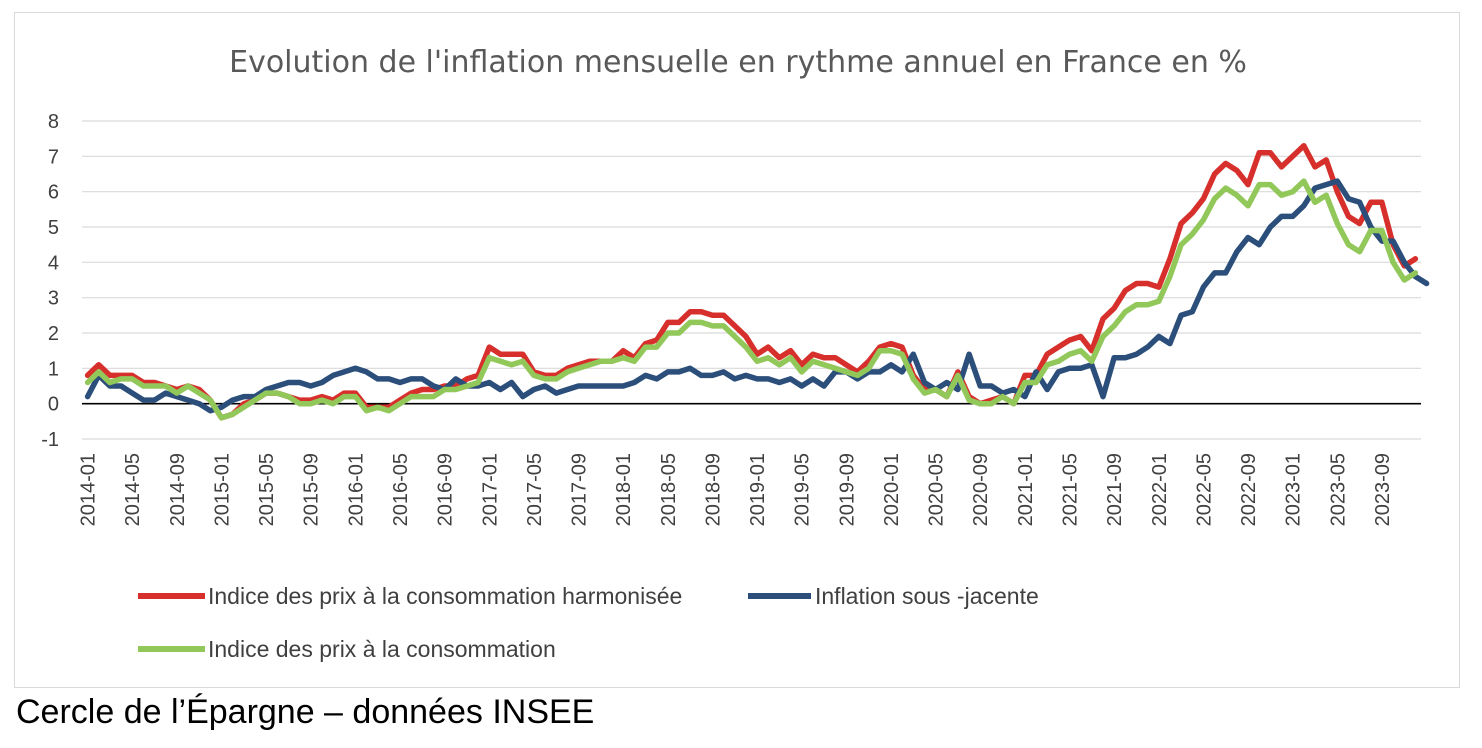 The width and height of the screenshot is (1482, 748). What do you see at coordinates (892, 489) in the screenshot?
I see `x-tick-label: 2020-01` at bounding box center [892, 489].